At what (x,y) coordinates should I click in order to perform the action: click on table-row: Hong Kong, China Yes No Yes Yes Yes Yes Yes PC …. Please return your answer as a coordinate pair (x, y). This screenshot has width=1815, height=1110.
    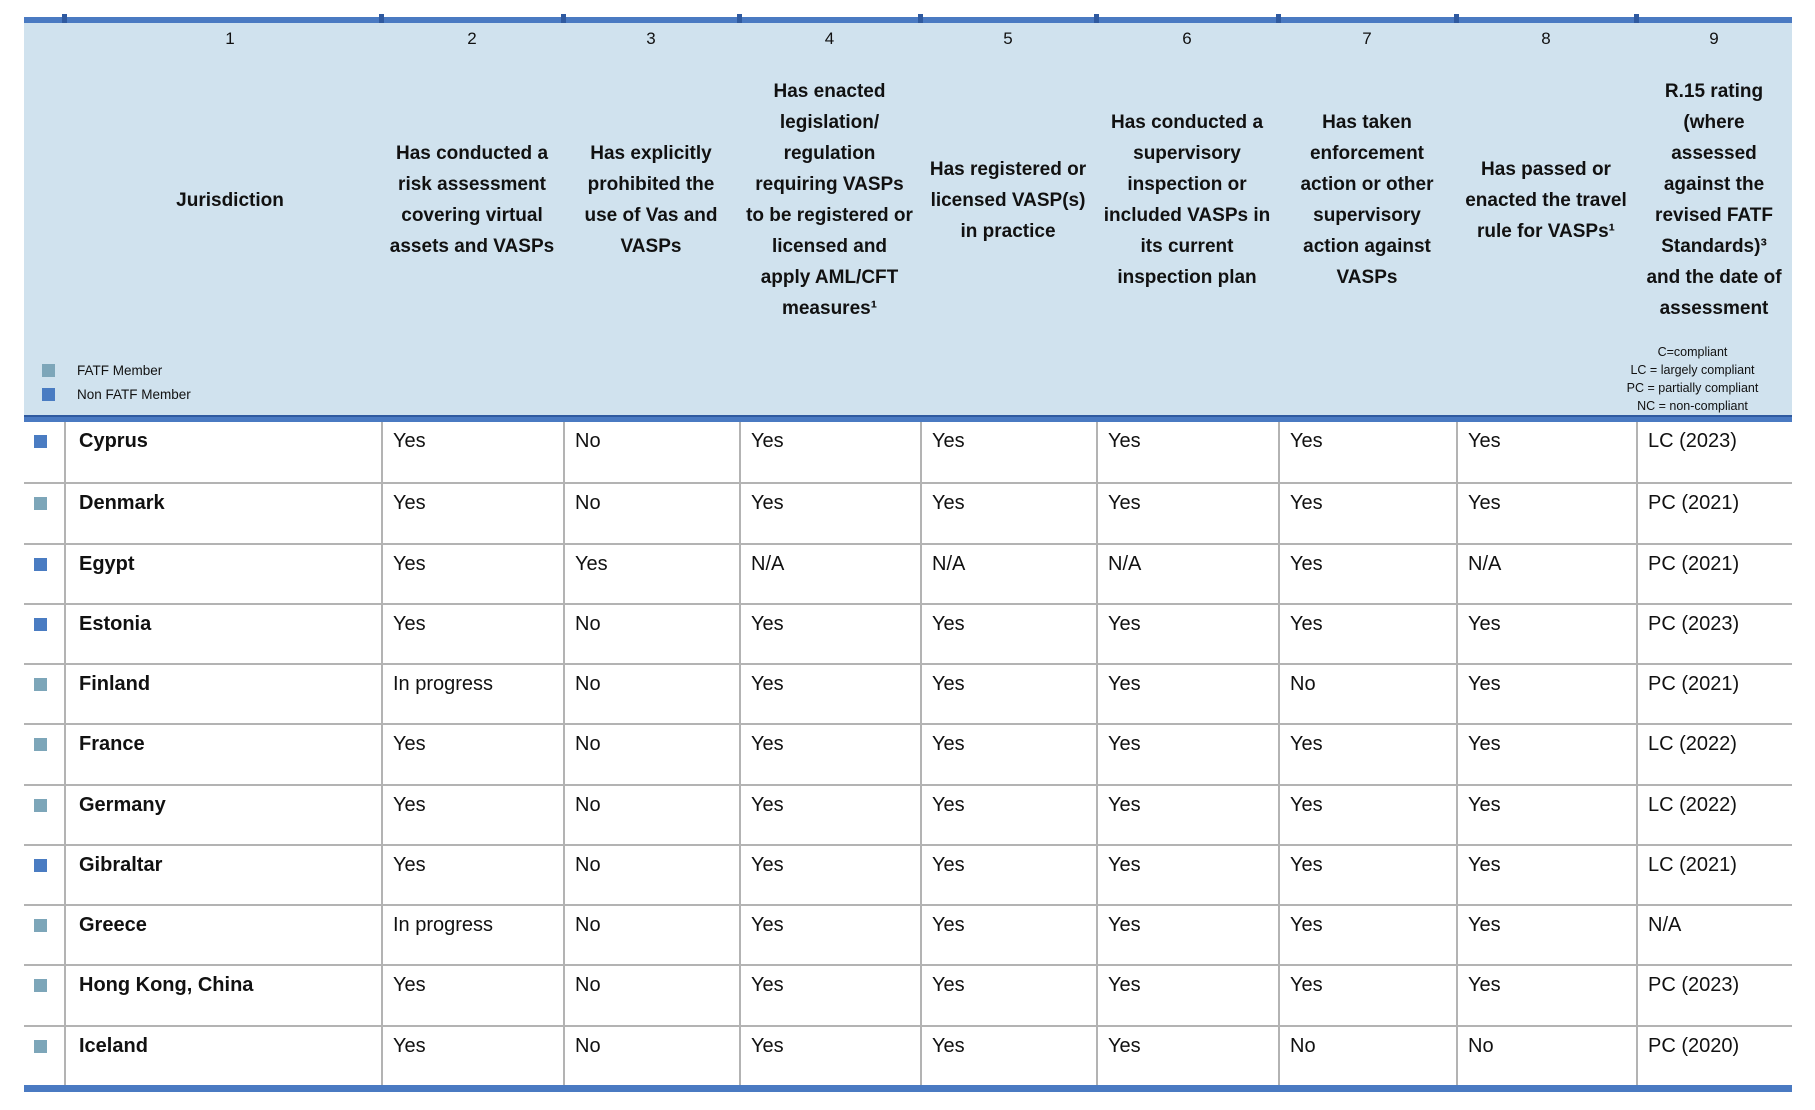
    Looking at the image, I should click on (908, 994).